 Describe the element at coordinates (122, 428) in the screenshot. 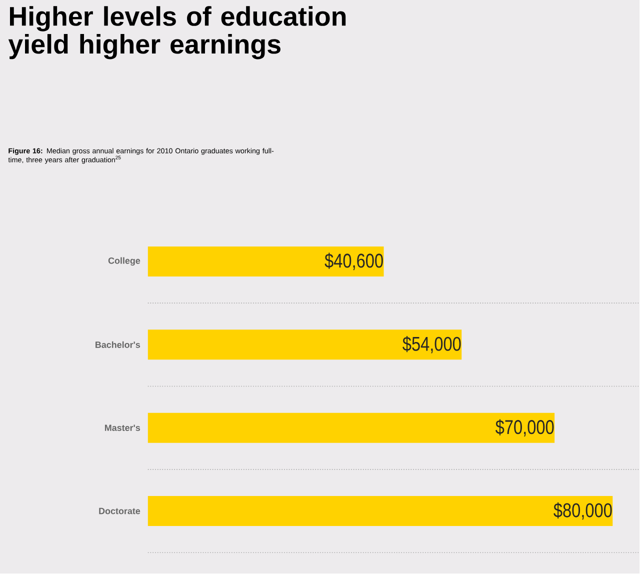

I see `y-tick-label: Master's` at that location.